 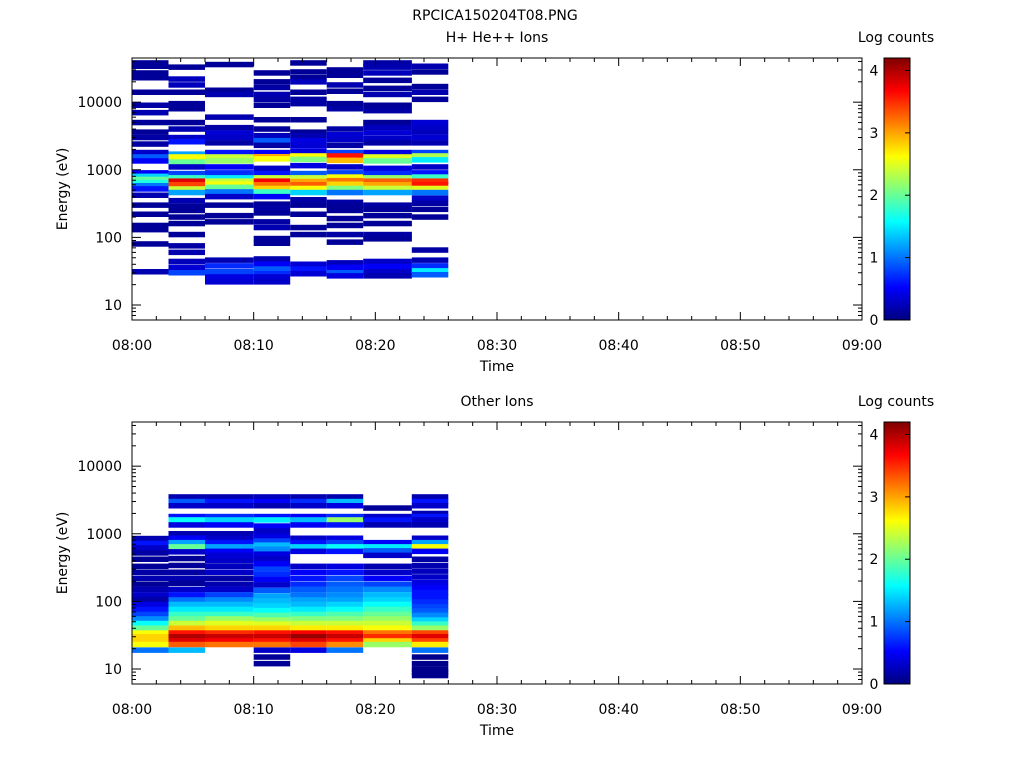 What do you see at coordinates (496, 402) in the screenshot?
I see `panel2-title: Other Ions` at bounding box center [496, 402].